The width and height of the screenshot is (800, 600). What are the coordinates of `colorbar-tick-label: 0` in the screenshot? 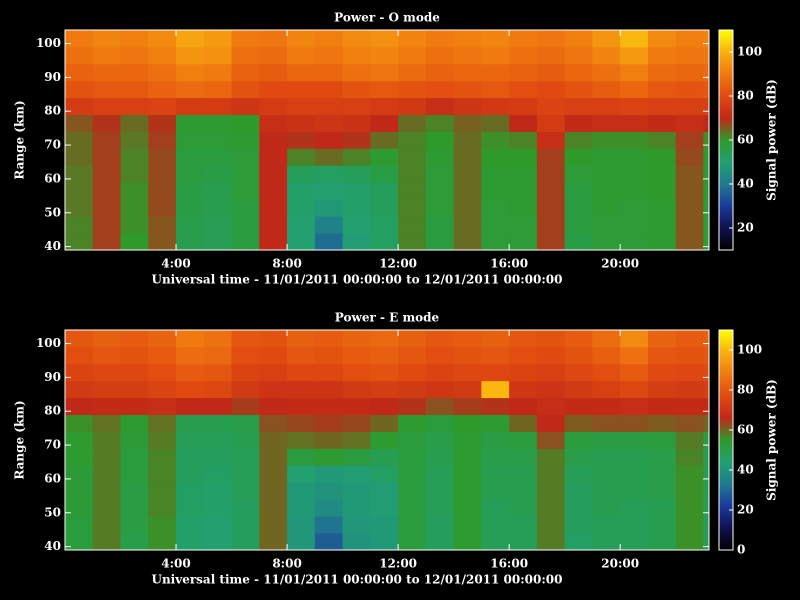 It's located at (741, 550).